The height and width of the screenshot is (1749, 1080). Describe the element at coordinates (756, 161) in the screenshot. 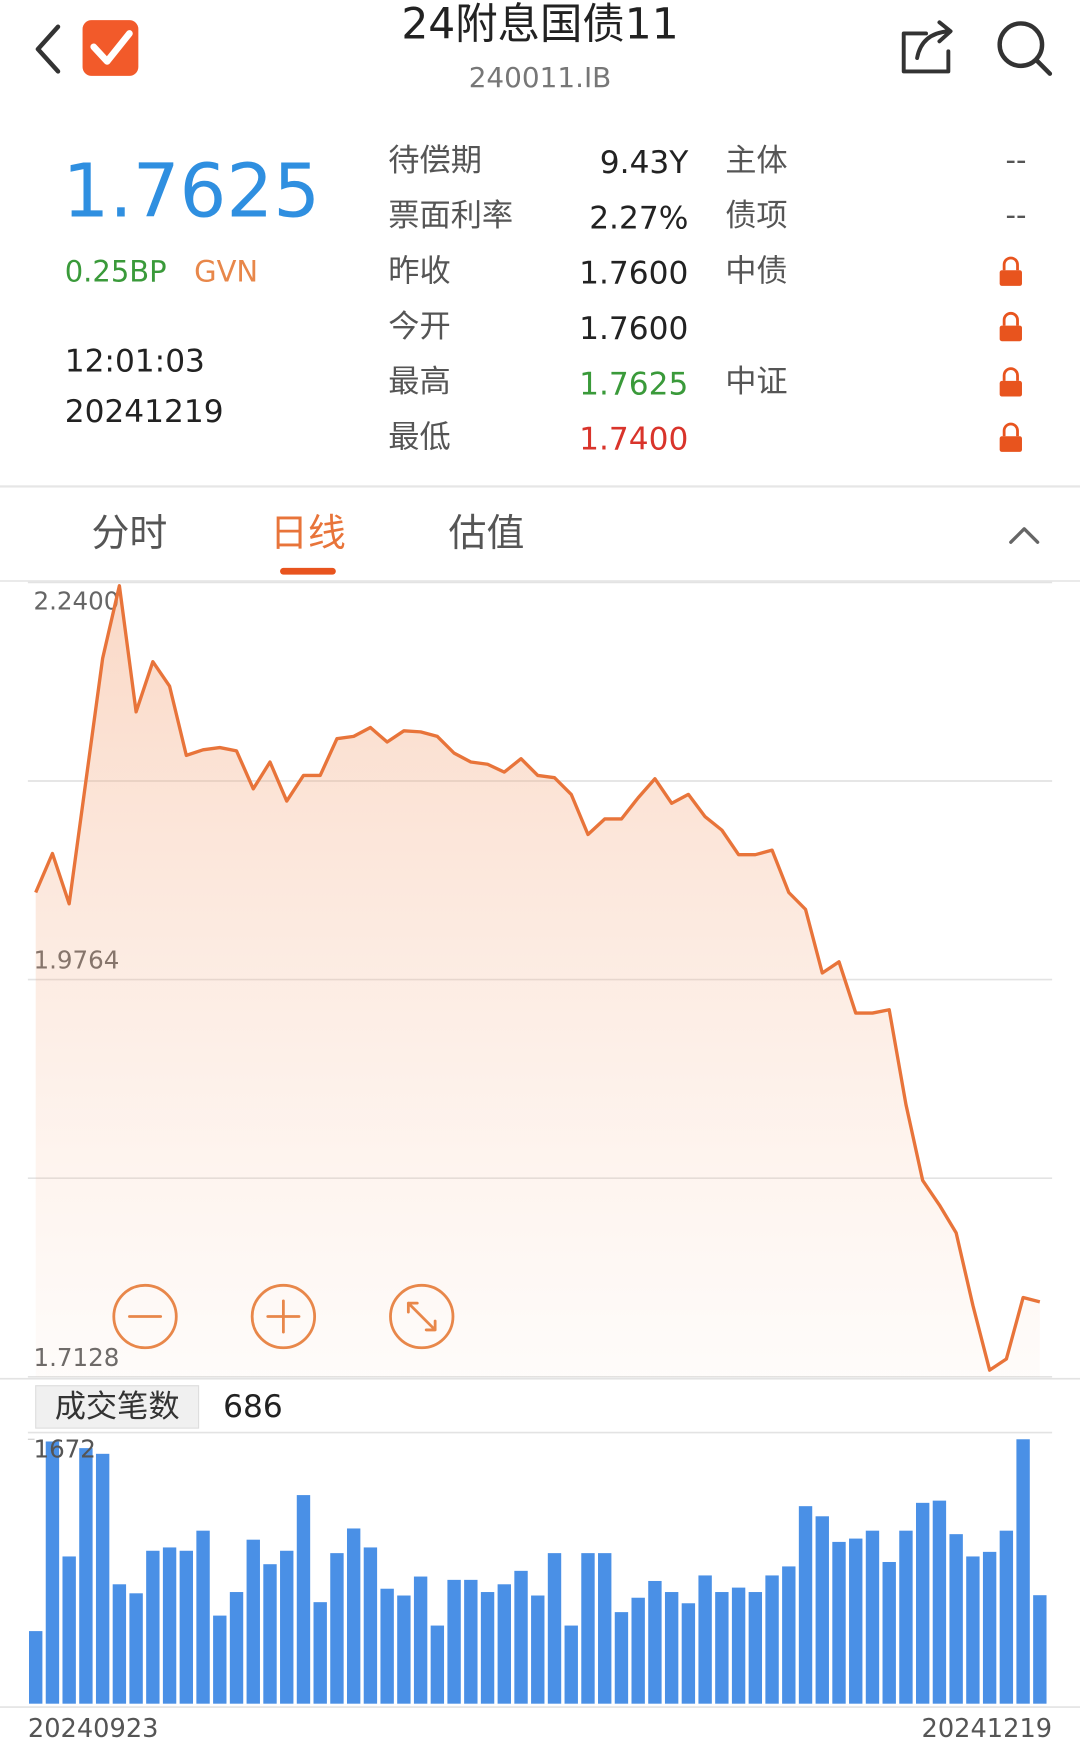

I see `field-side-label: 主体` at that location.